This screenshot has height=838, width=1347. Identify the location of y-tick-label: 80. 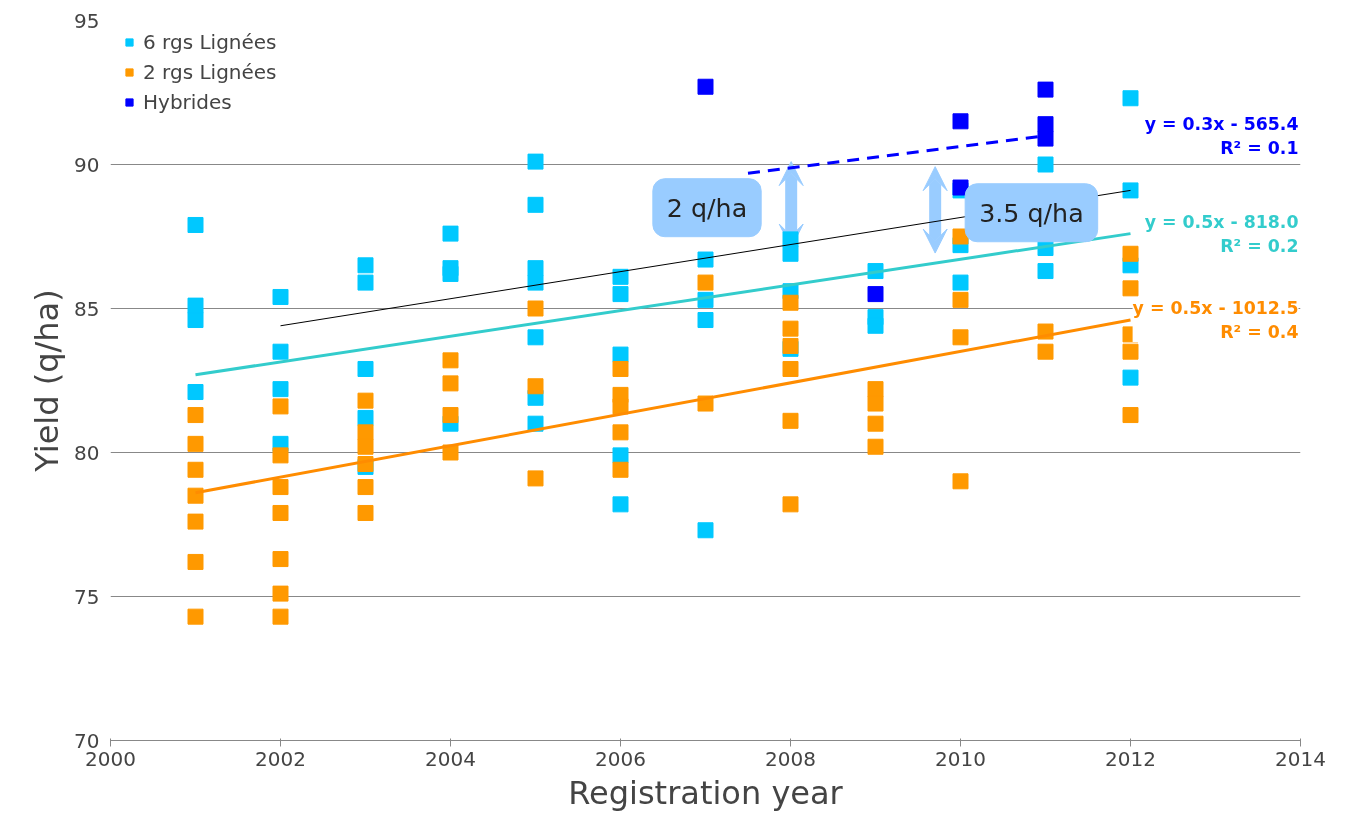
(87, 452).